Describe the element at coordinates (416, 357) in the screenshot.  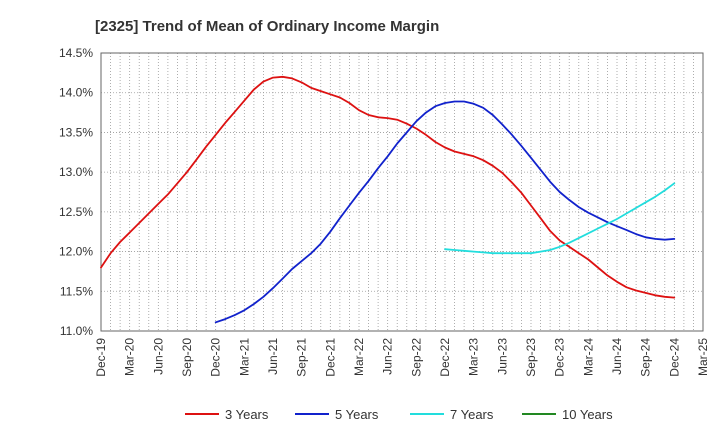
I see `x-tick-label: Sep-22` at that location.